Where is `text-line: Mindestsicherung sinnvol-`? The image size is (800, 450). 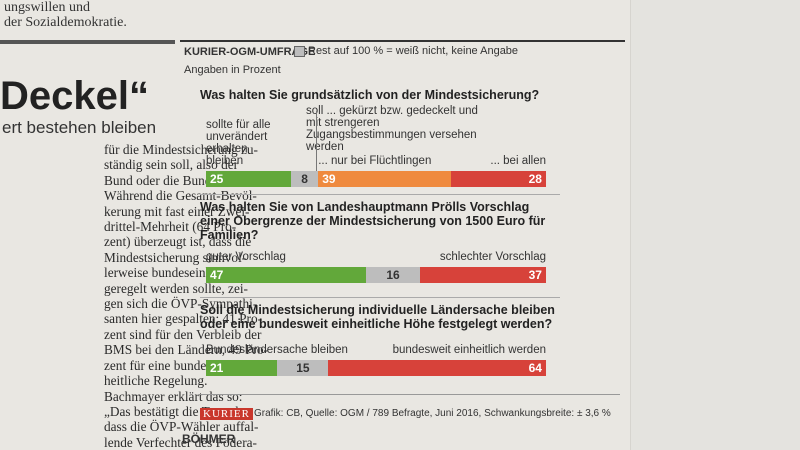
text-line: Mindestsicherung sinnvol- is located at coordinates (175, 257).